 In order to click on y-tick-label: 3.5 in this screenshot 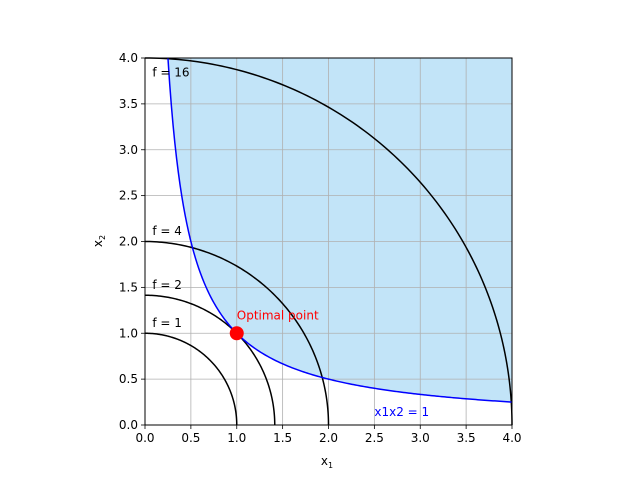, I will do `click(128, 104)`.